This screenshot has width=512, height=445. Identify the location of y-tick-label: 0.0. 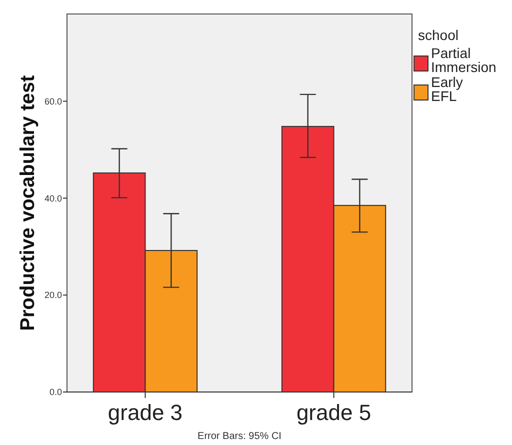
(55, 392).